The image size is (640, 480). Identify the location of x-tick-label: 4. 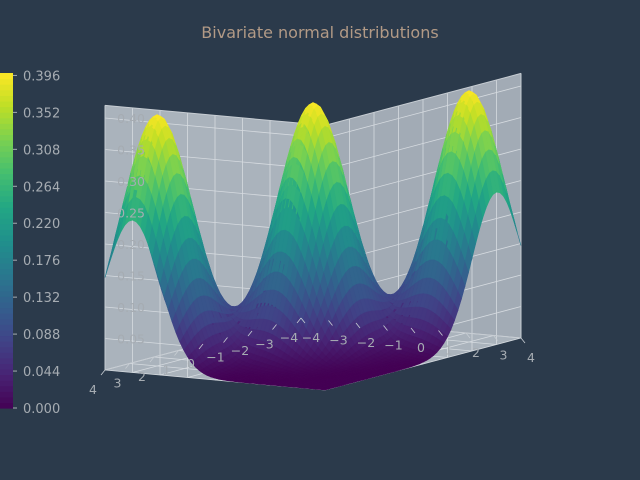
(93, 389).